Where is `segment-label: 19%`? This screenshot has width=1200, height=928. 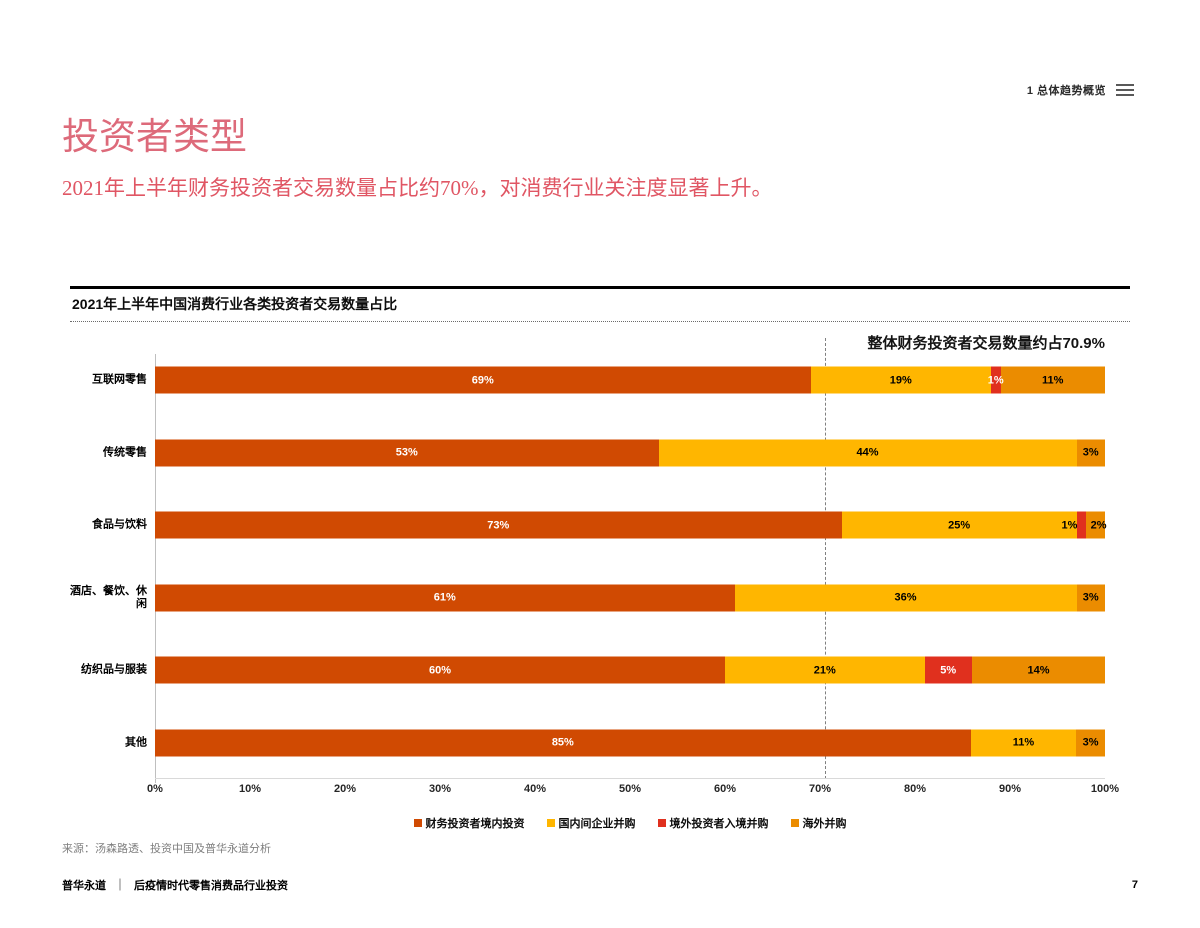
segment-label: 19% is located at coordinates (900, 380).